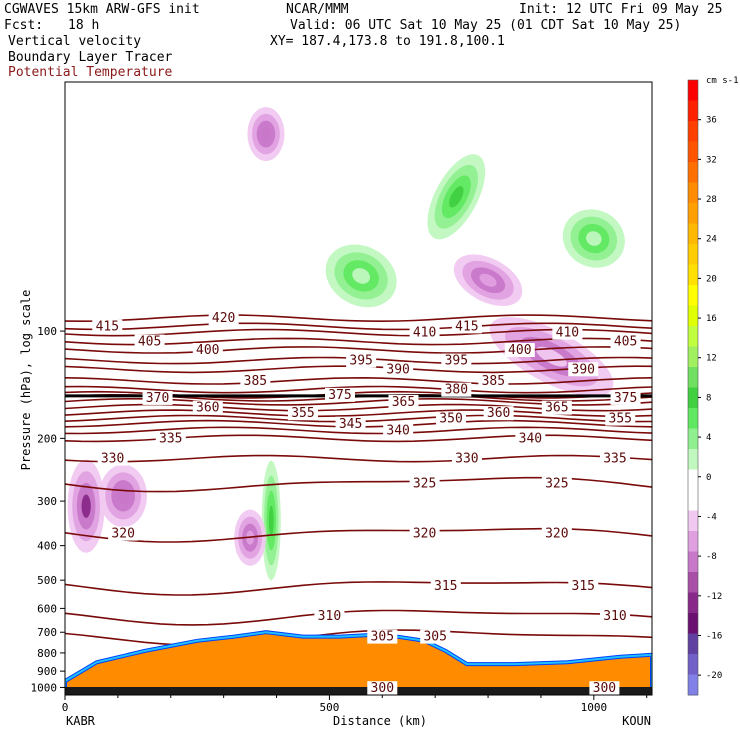  What do you see at coordinates (621, 9) in the screenshot?
I see `header-init: Init: 12 UTC Fri 09 May 25` at bounding box center [621, 9].